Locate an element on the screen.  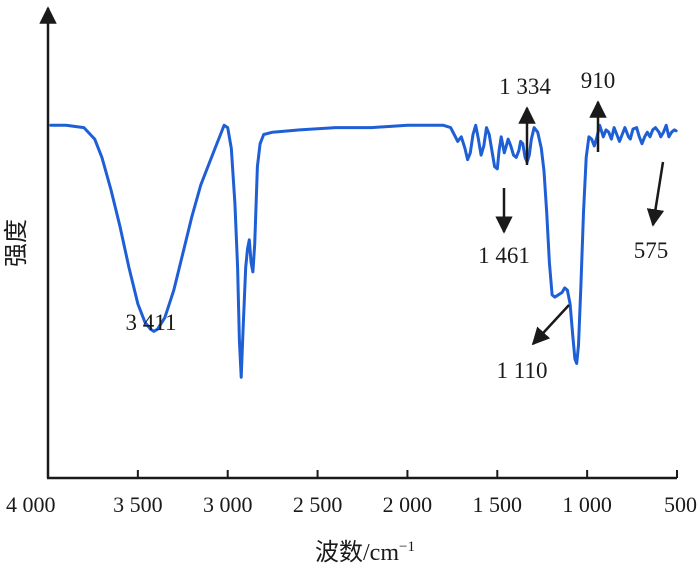
annotation-label-575: 575 is located at coordinates (651, 250).